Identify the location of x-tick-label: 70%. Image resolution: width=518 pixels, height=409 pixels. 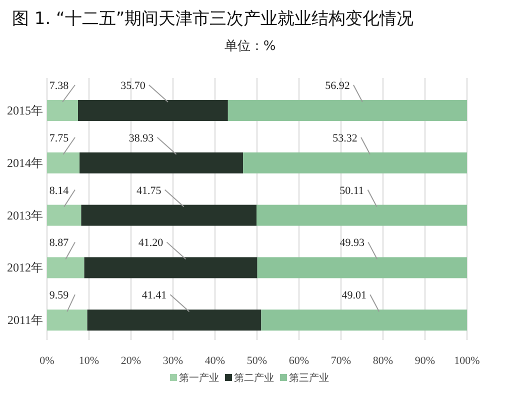
(341, 361).